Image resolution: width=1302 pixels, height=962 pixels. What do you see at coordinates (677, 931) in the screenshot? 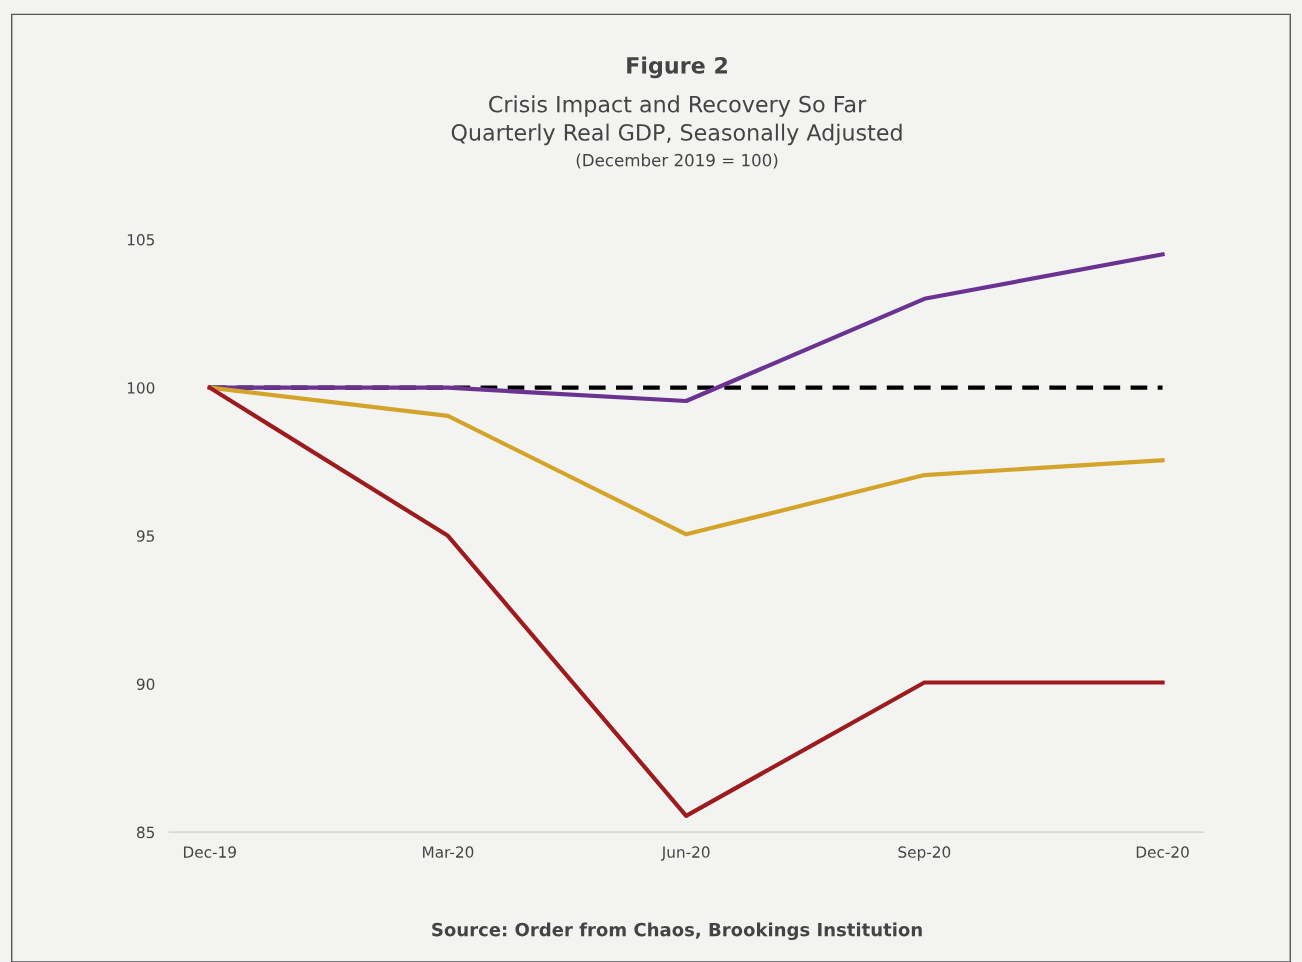
I see `source-note: Source: Order from Chaos, Brookings Institution` at bounding box center [677, 931].